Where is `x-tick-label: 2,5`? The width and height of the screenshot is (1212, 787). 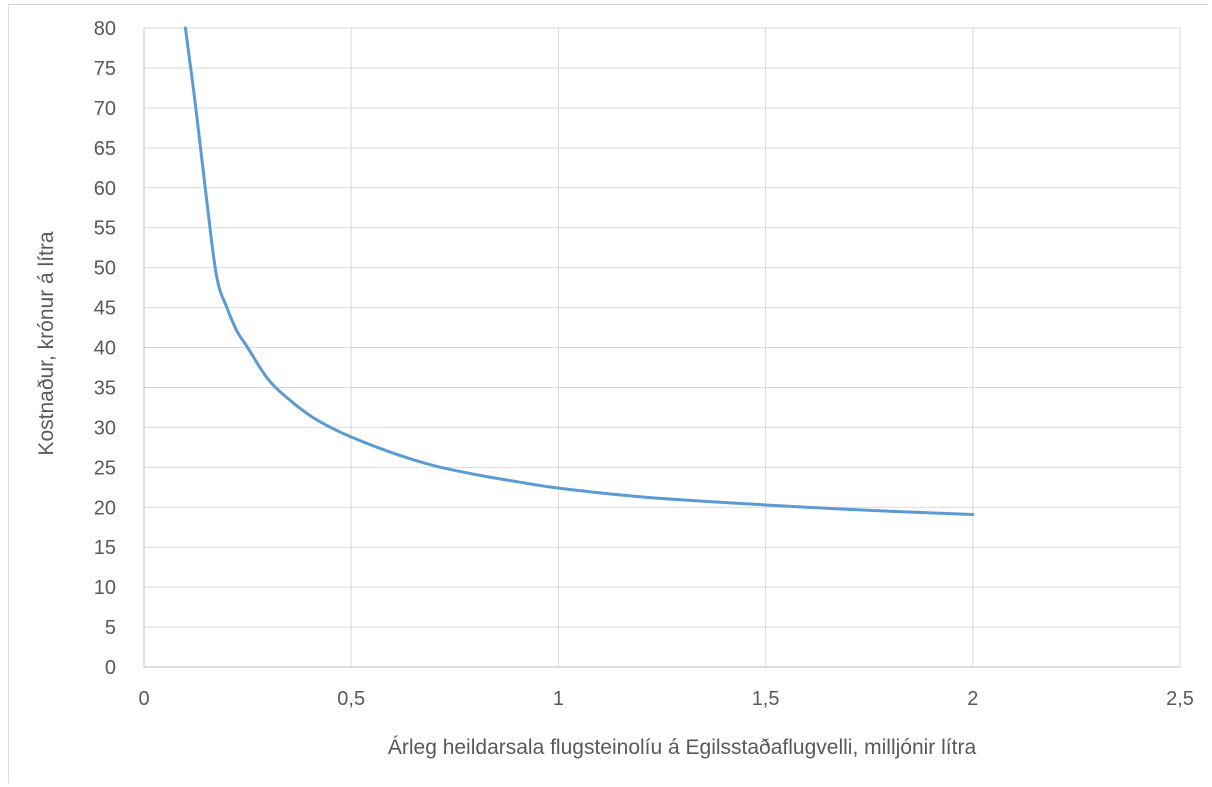 x-tick-label: 2,5 is located at coordinates (1180, 699).